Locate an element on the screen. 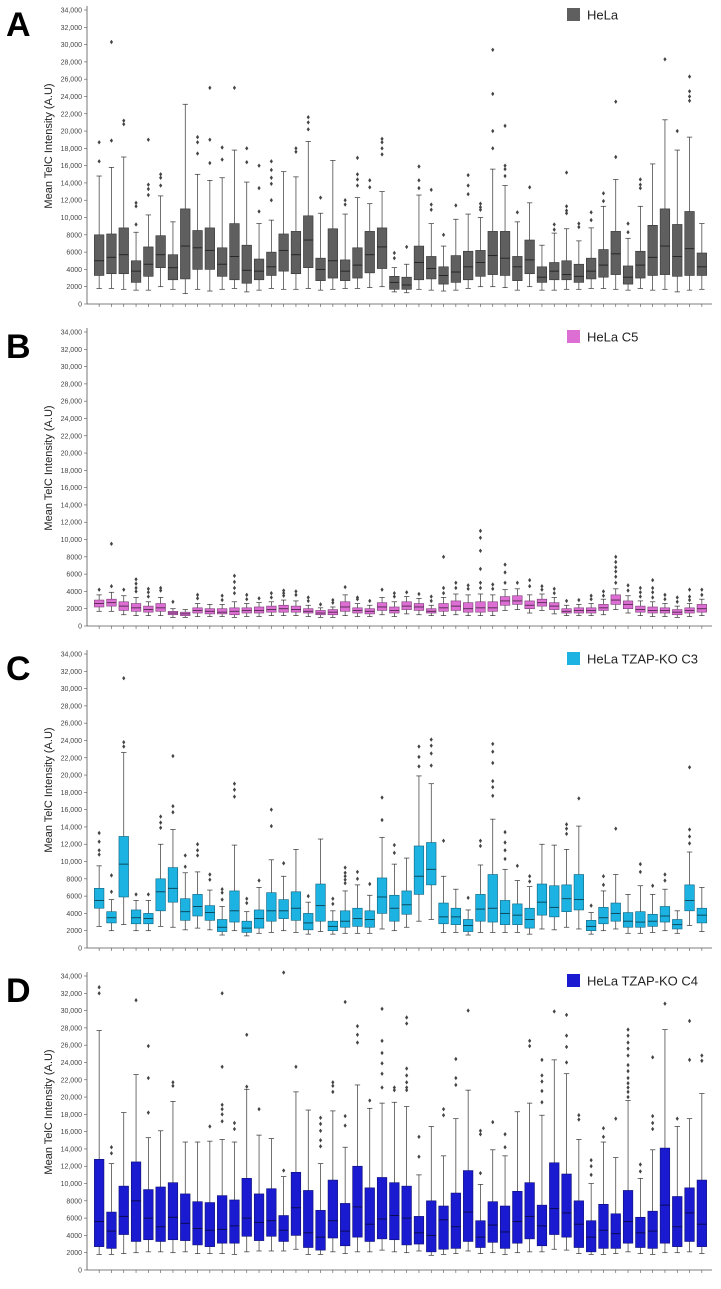 Image resolution: width=721 pixels, height=1289 pixels. legend-label: HeLa is located at coordinates (603, 15).